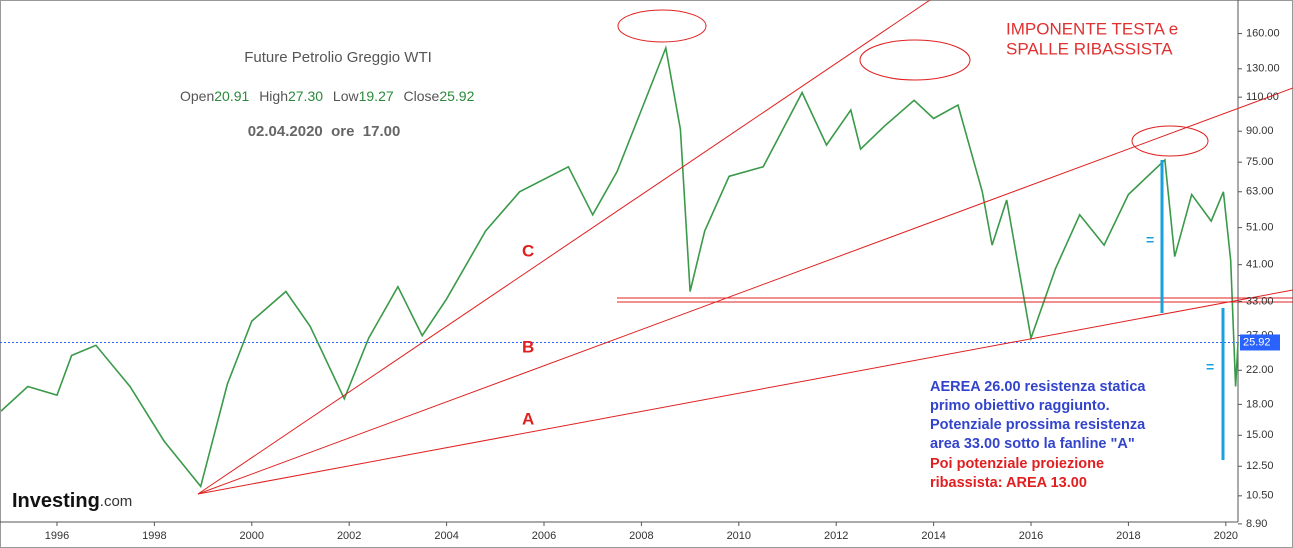 The width and height of the screenshot is (1293, 548). Describe the element at coordinates (446, 536) in the screenshot. I see `x-tick-label: 2004` at that location.